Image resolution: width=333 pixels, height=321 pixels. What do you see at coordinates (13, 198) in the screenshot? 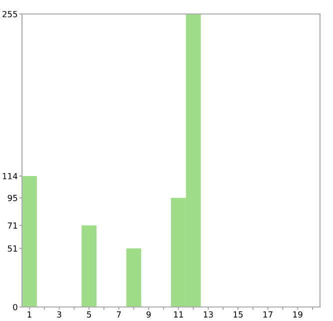
I see `y-tick-label: 95` at bounding box center [13, 198].